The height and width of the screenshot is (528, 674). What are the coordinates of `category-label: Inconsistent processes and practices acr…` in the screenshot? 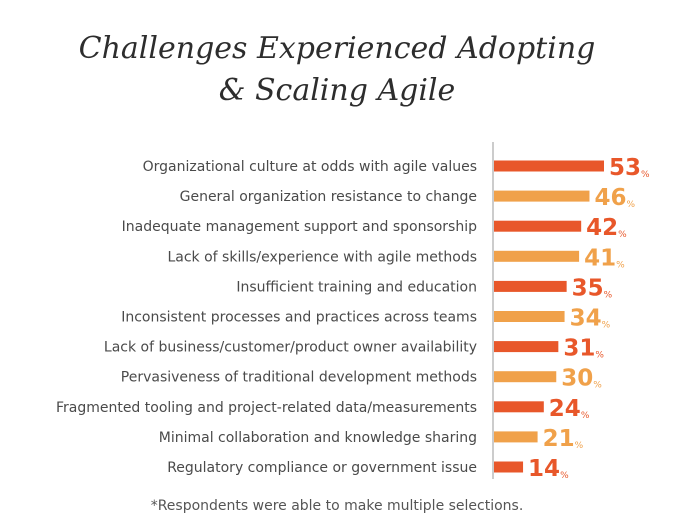 It's located at (299, 318).